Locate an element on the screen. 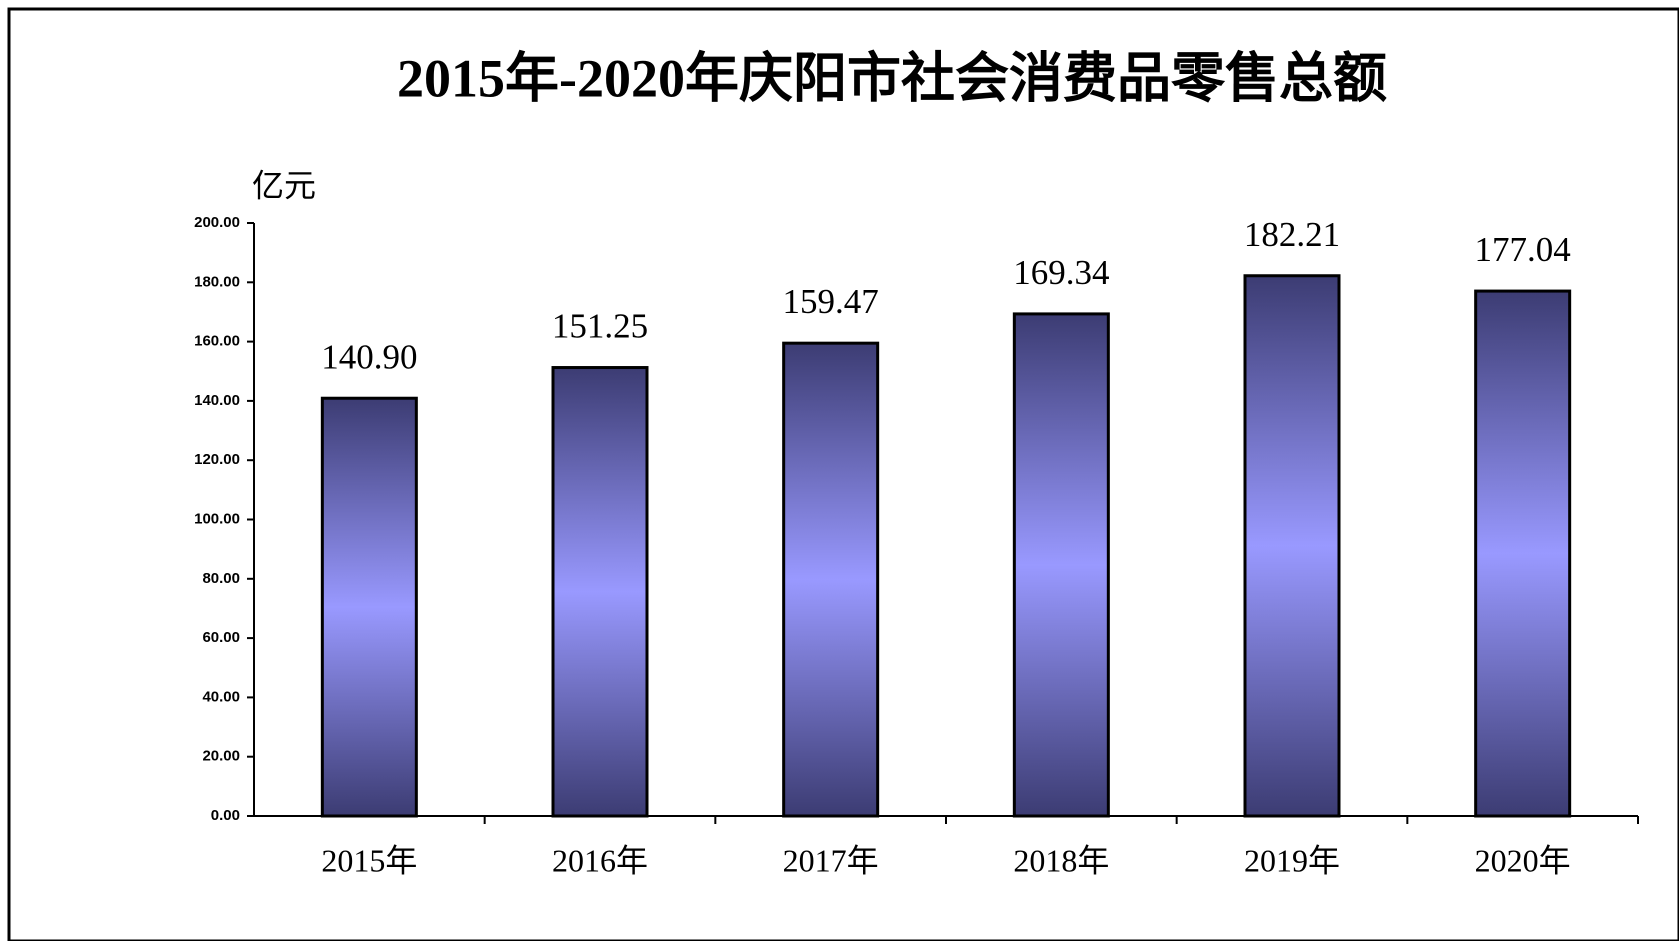 This screenshot has height=941, width=1679. x-tick-label: 2016年 is located at coordinates (600, 860).